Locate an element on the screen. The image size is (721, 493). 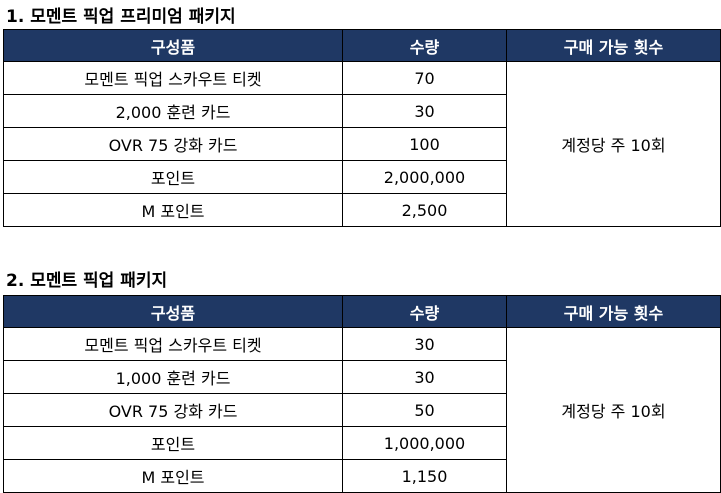
table-row: 1,000 훈련 카드 30 is located at coordinates (362, 377).